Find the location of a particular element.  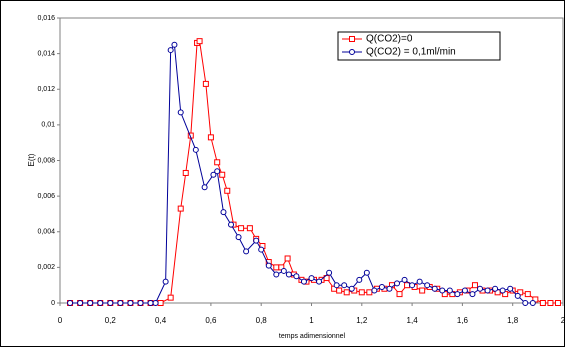

x-tick-label: 0 is located at coordinates (60, 320).